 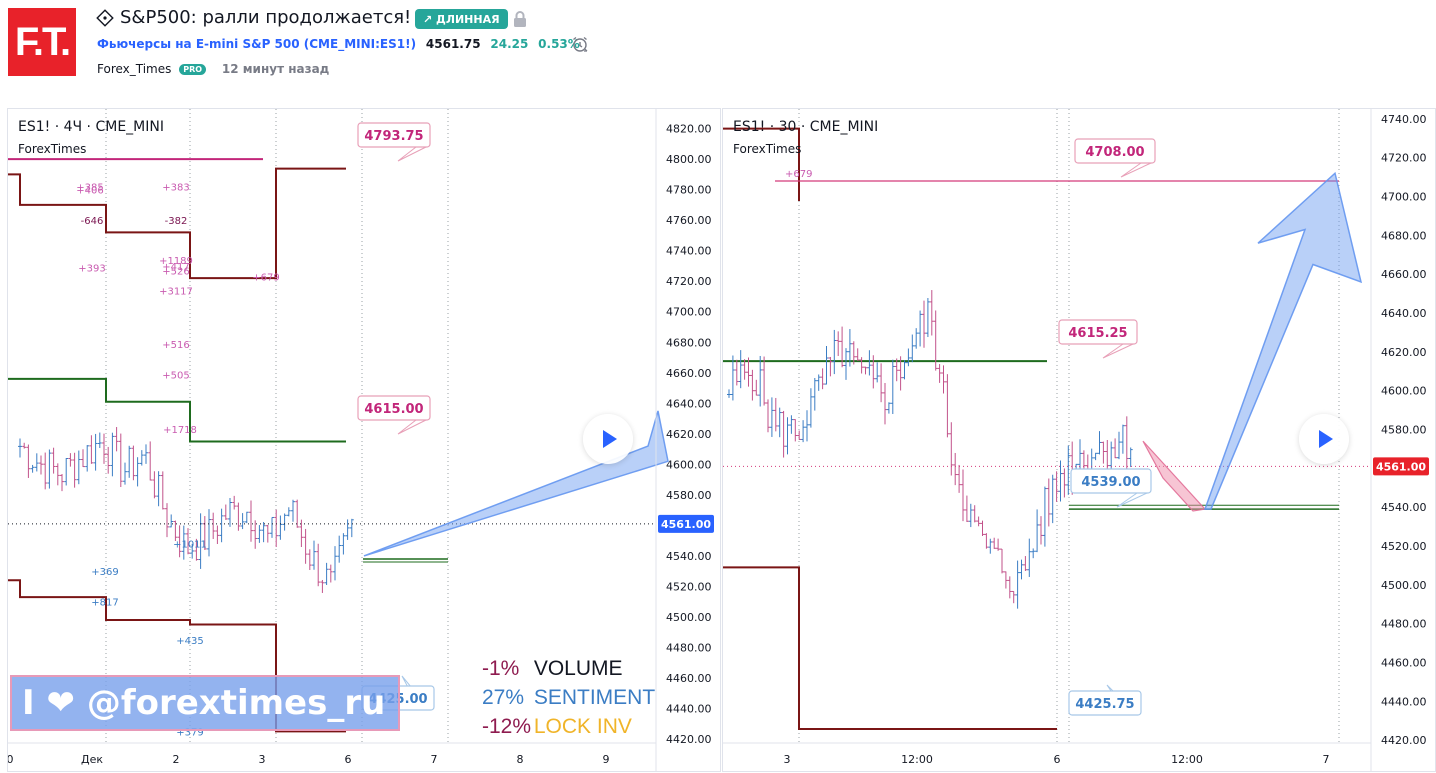 I want to click on callout-price: 4425.75, so click(x=1104, y=704).